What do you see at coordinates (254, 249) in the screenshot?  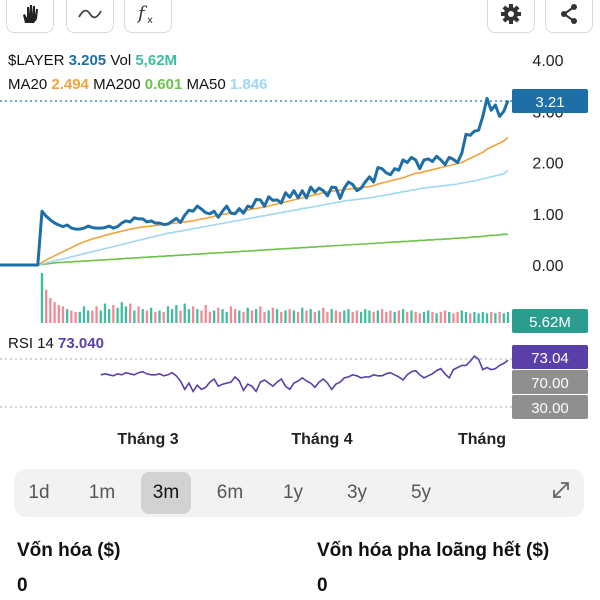 I see `series-line-ma200` at bounding box center [254, 249].